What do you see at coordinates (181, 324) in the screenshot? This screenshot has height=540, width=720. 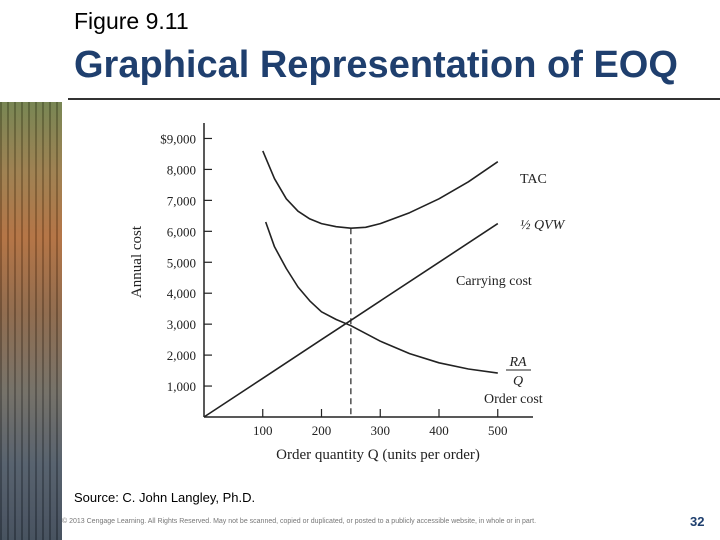 I see `y-tick-label: 3,000` at bounding box center [181, 324].